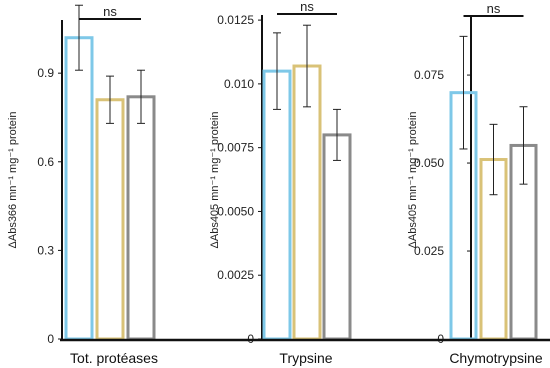  I want to click on chymotrypsine-significance-label: ns, so click(494, 8).